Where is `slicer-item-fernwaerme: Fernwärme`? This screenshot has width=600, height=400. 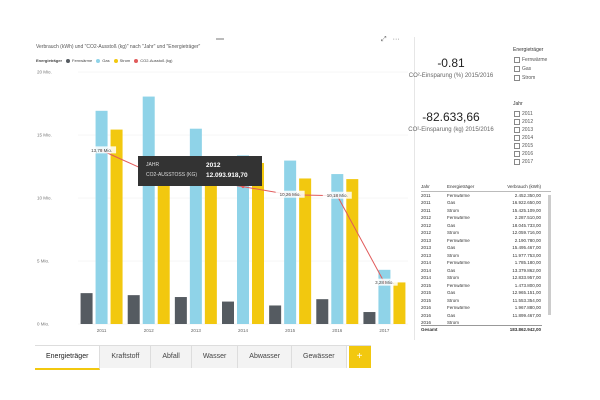 slicer-item-fernwaerme: Fernwärme is located at coordinates (530, 60).